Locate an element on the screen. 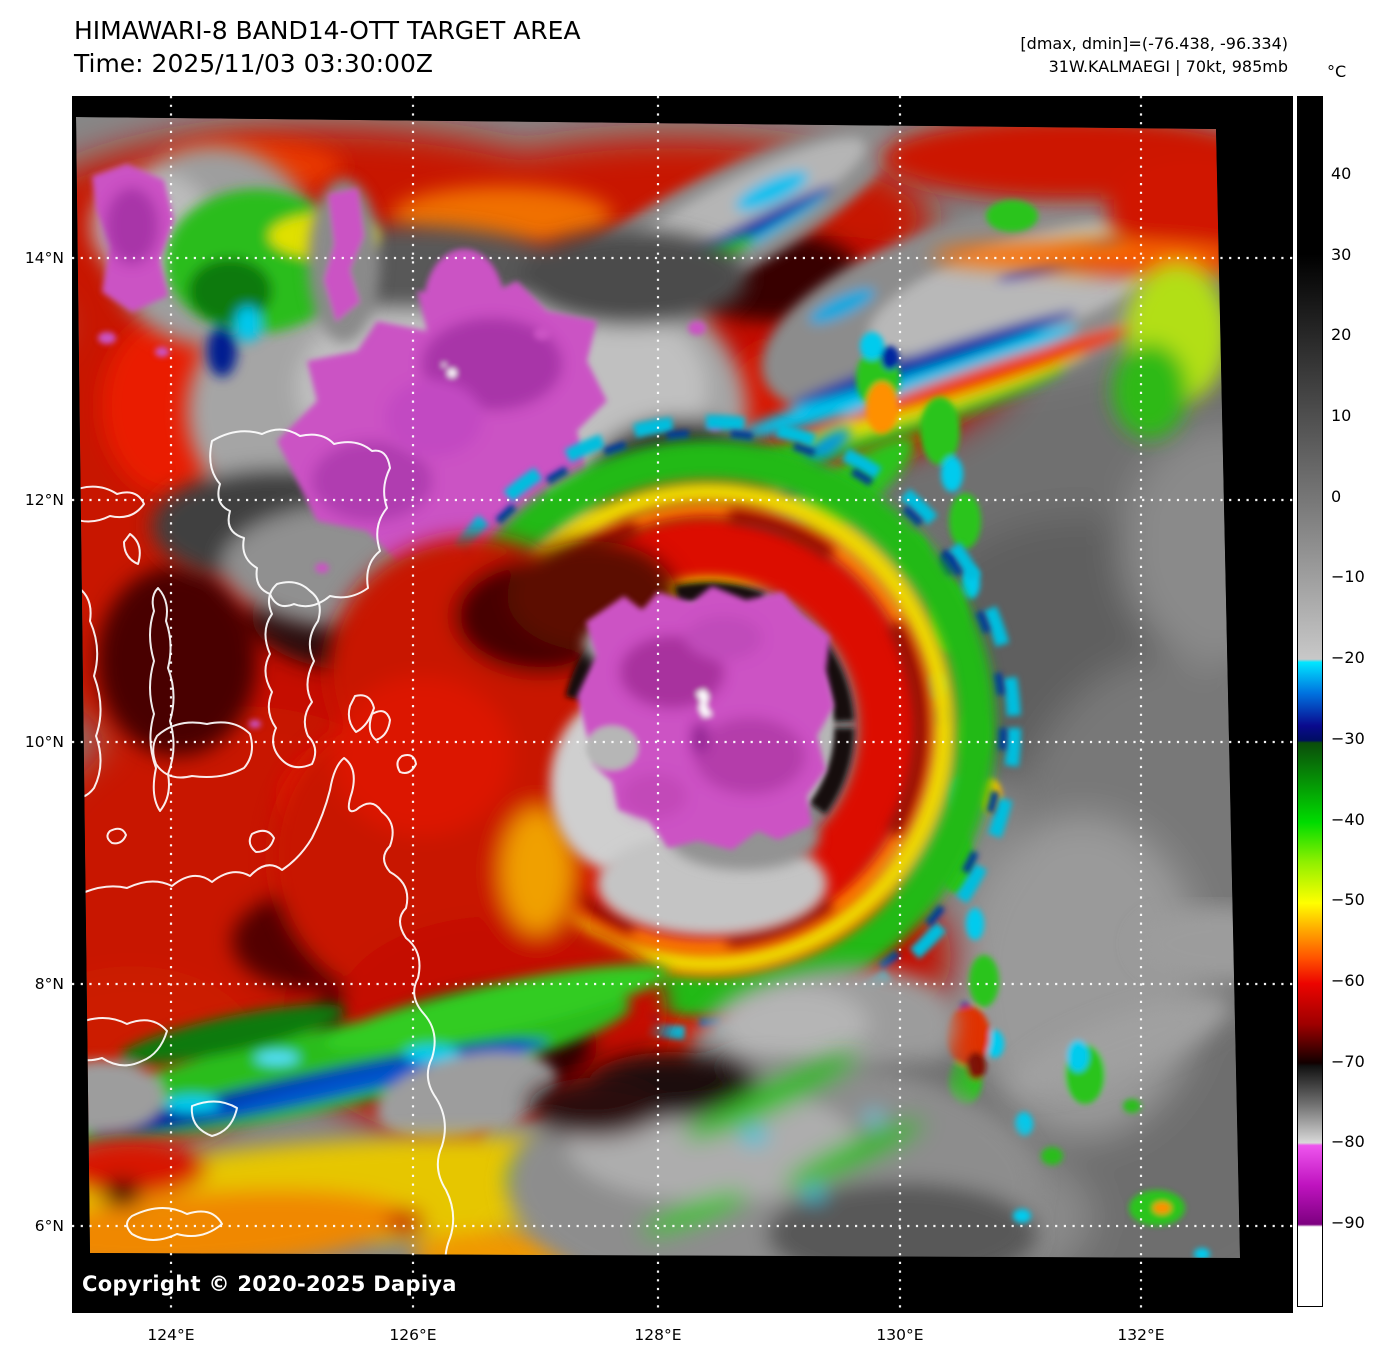 The height and width of the screenshot is (1359, 1390). lon-label-128e: 128°E is located at coordinates (658, 1335).